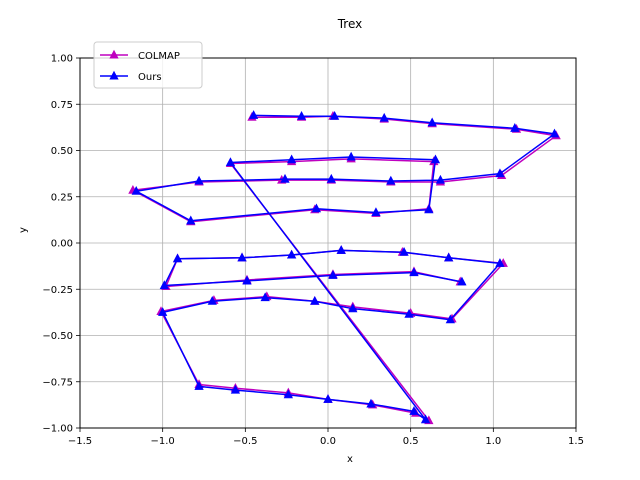 The width and height of the screenshot is (640, 480). What do you see at coordinates (62, 105) in the screenshot?
I see `y-tick-label: 0.75` at bounding box center [62, 105].